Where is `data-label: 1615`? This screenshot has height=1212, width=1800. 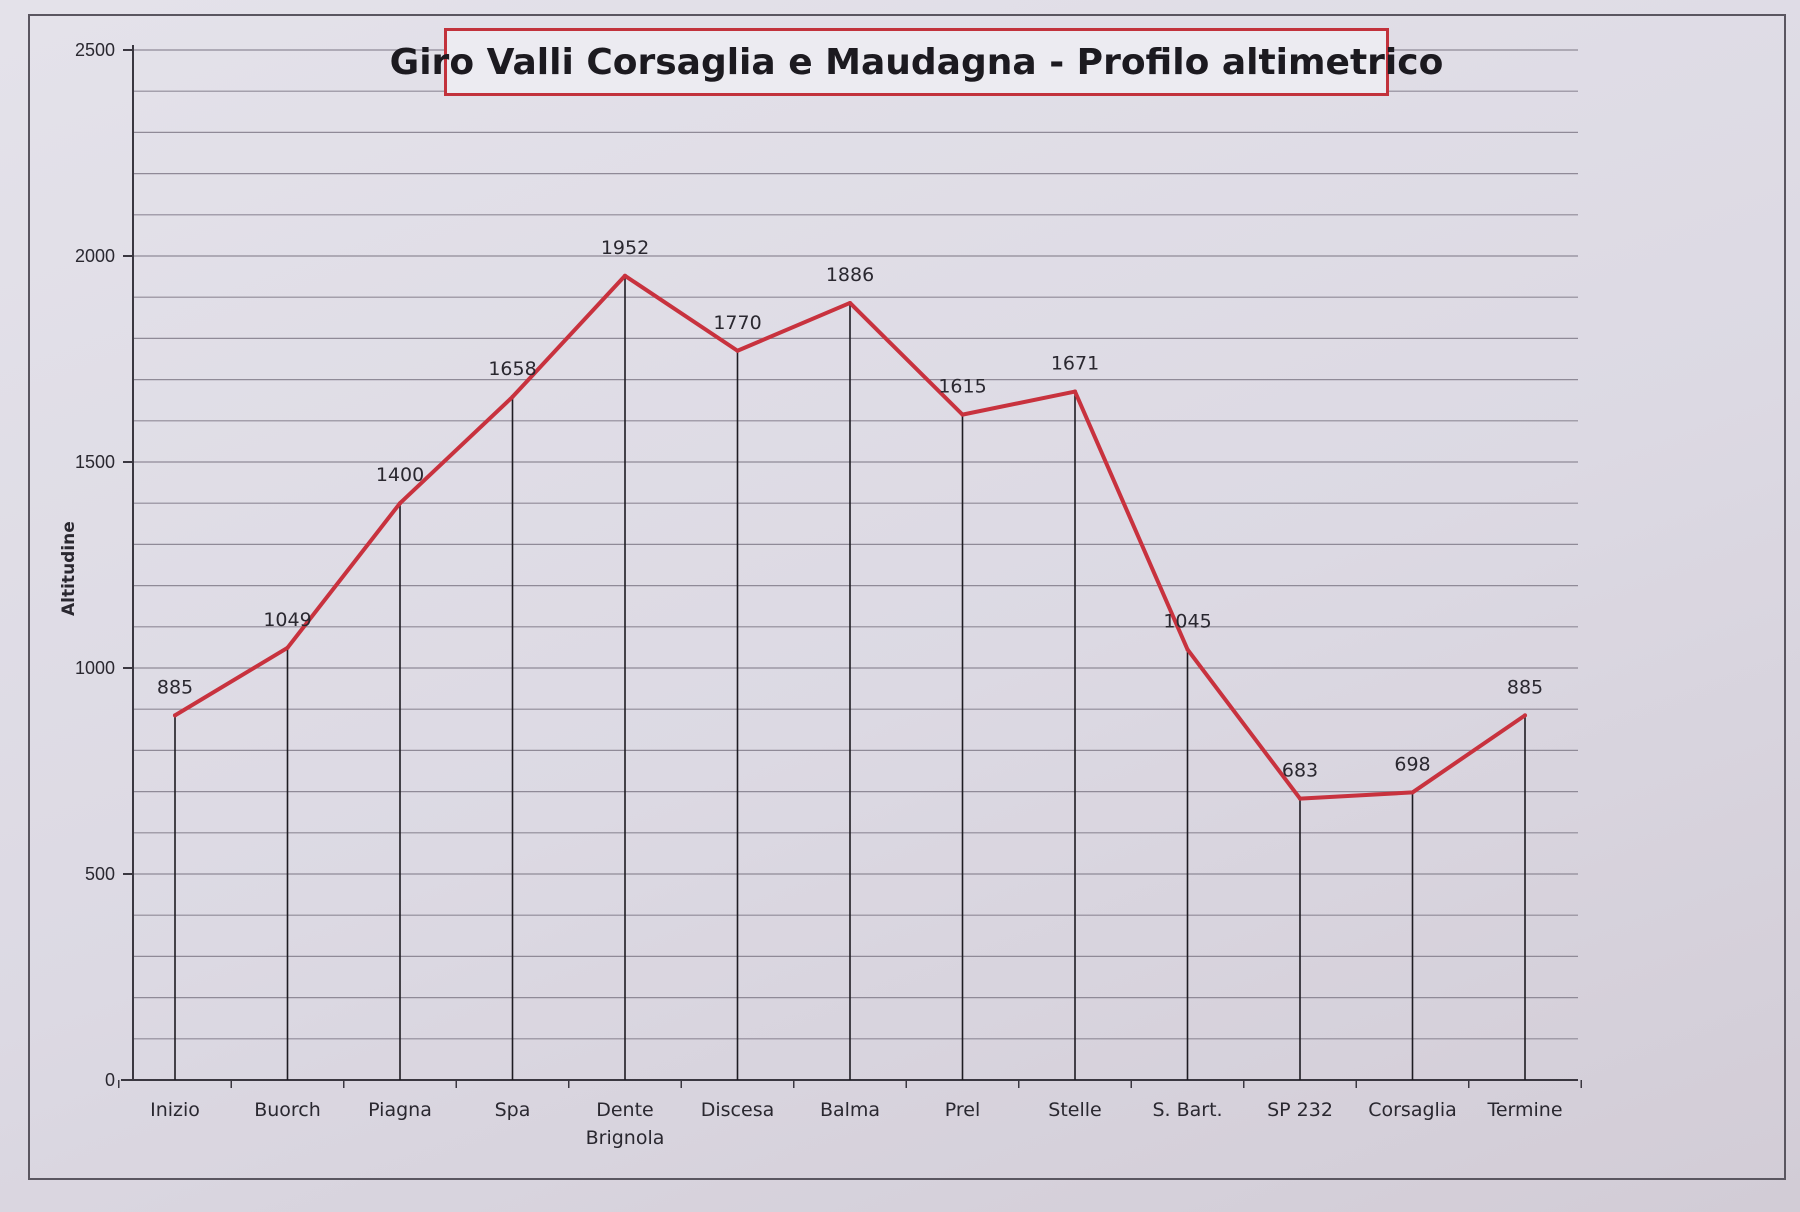
data-label: 1615 is located at coordinates (962, 387).